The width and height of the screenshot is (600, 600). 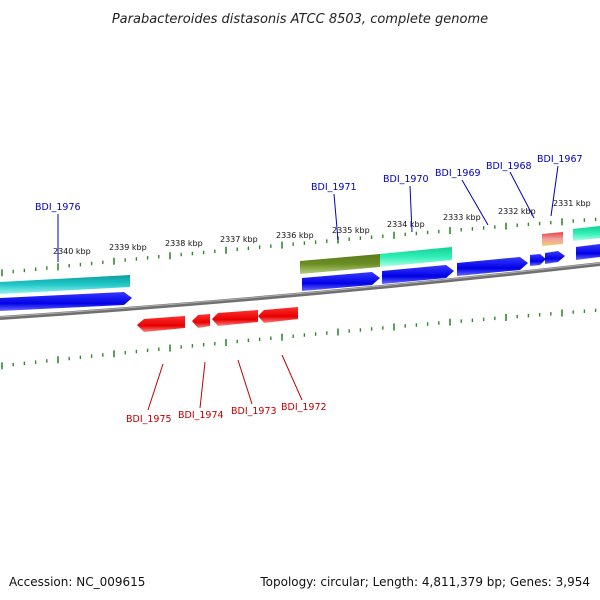 What do you see at coordinates (555, 257) in the screenshot?
I see `cds-forward-1967` at bounding box center [555, 257].